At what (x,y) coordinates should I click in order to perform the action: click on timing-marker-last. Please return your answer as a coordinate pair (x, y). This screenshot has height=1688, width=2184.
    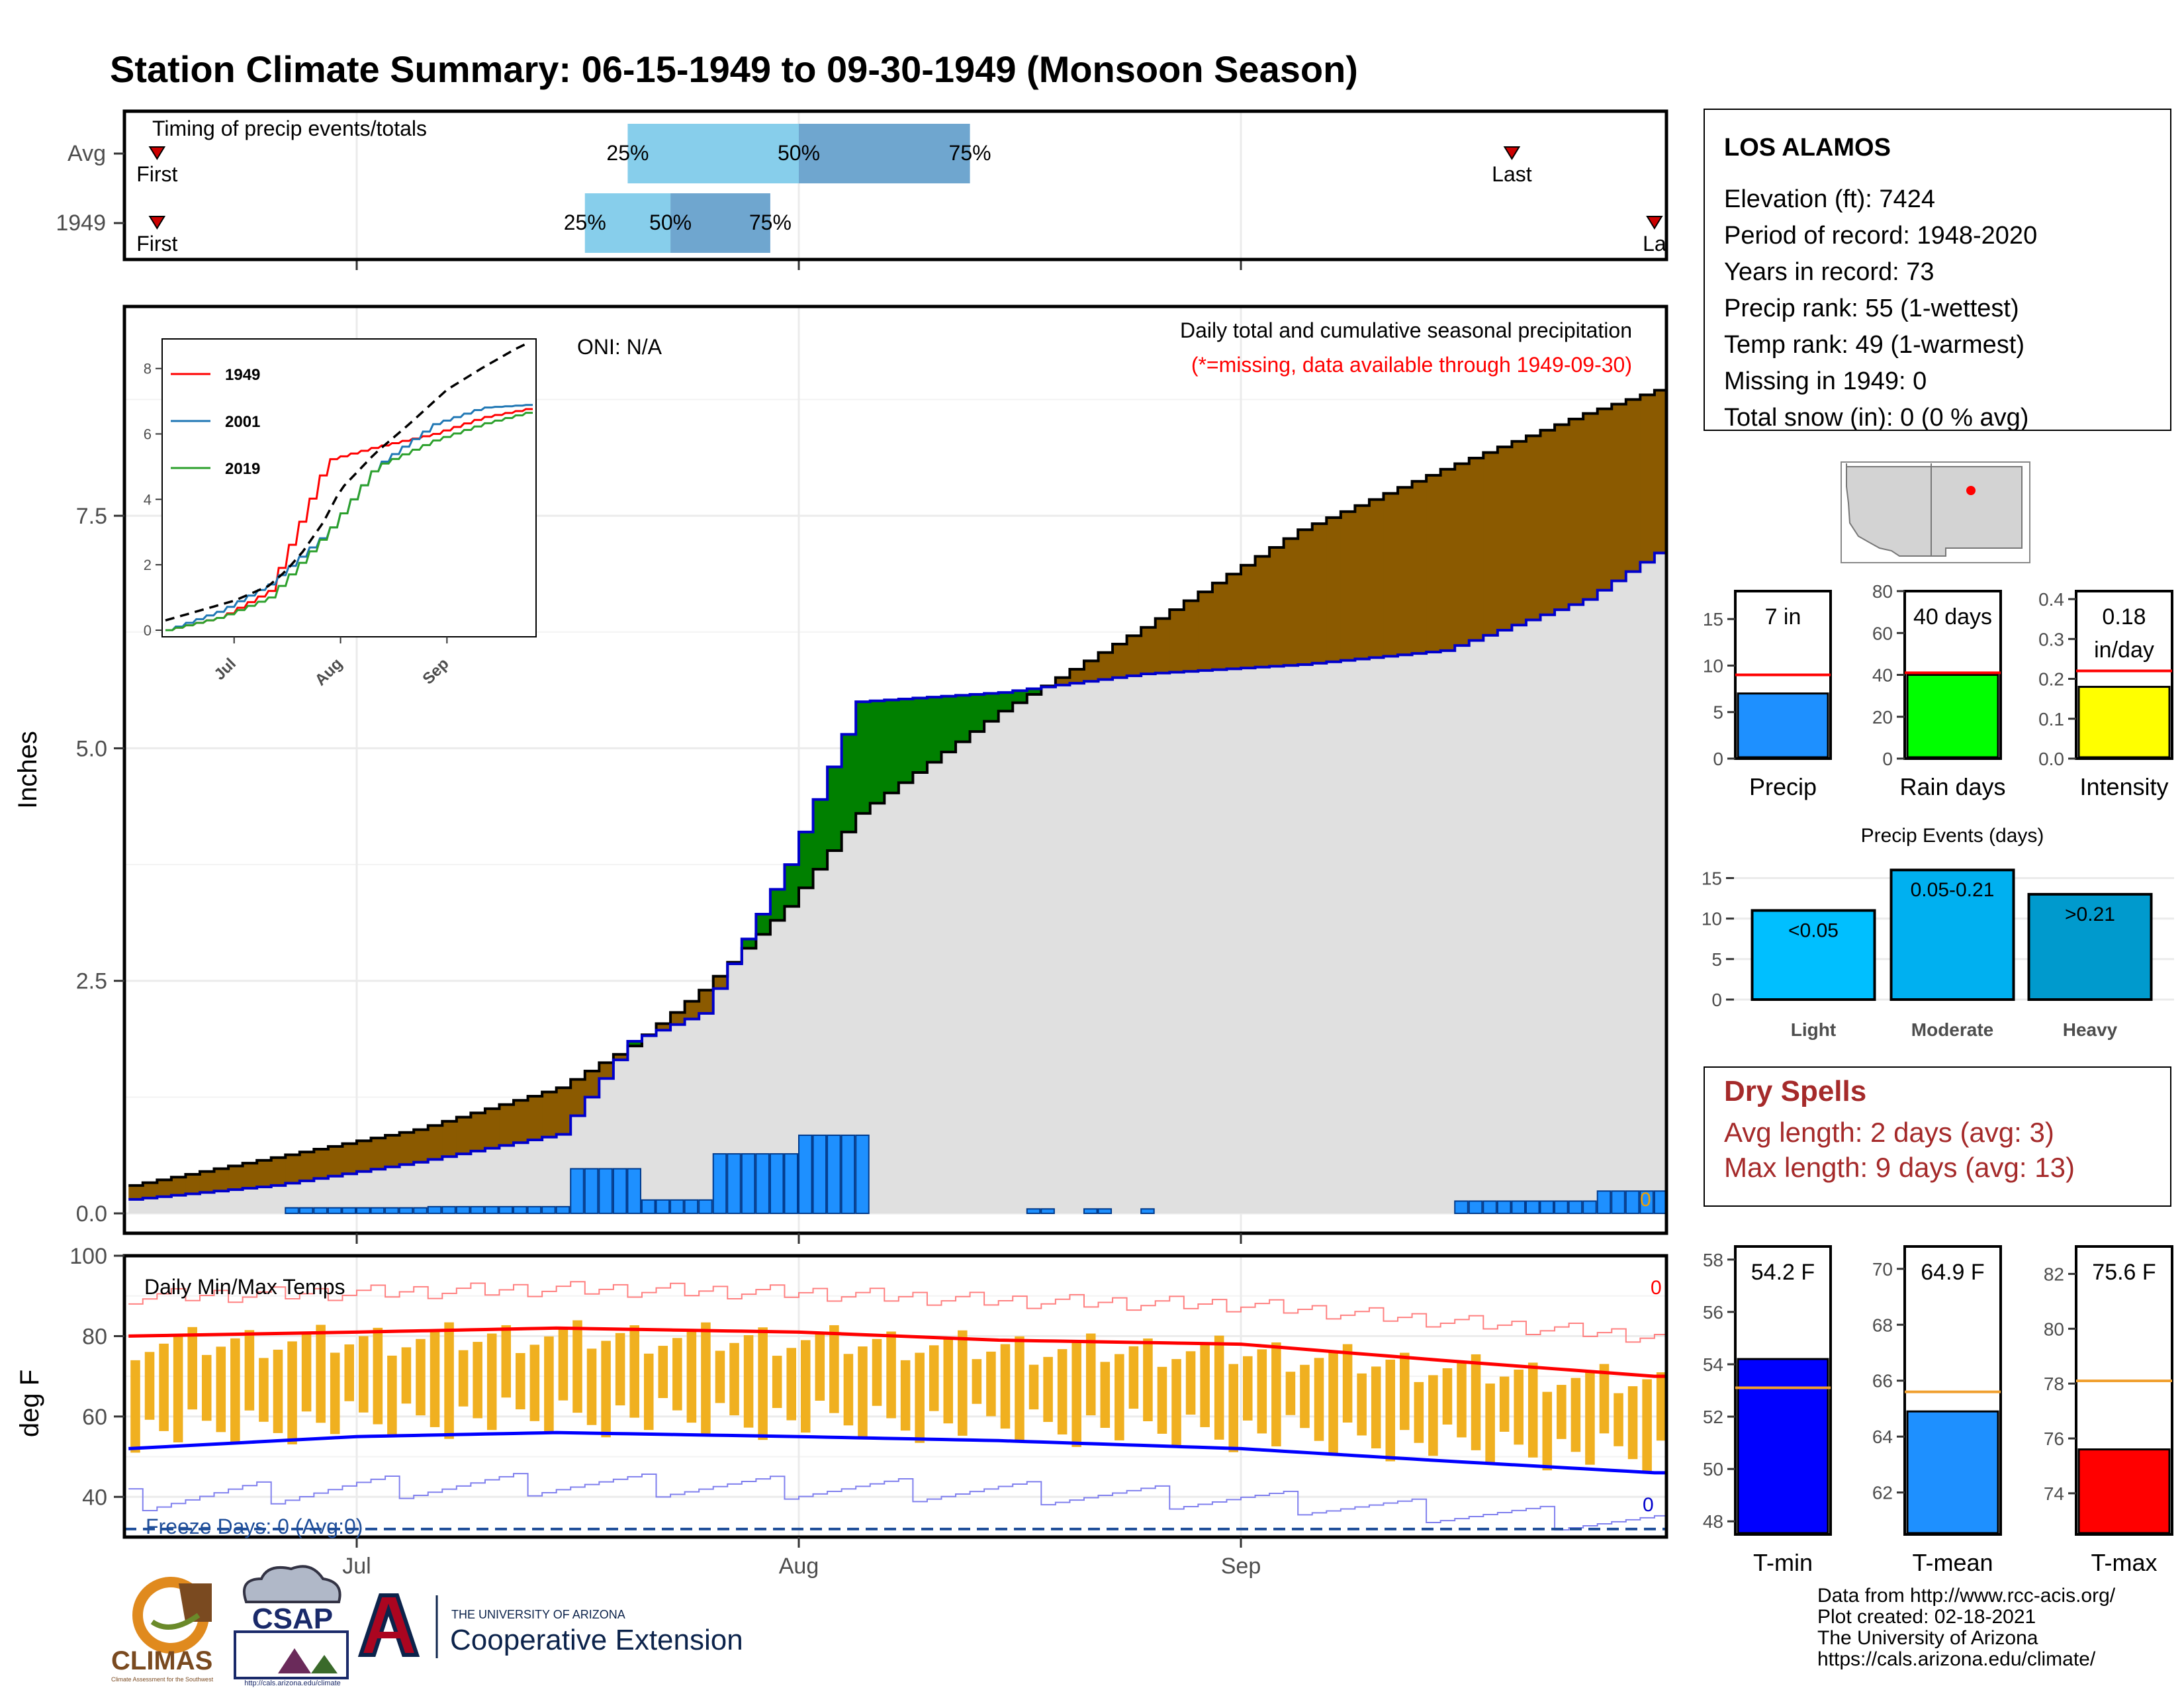
    Looking at the image, I should click on (1512, 153).